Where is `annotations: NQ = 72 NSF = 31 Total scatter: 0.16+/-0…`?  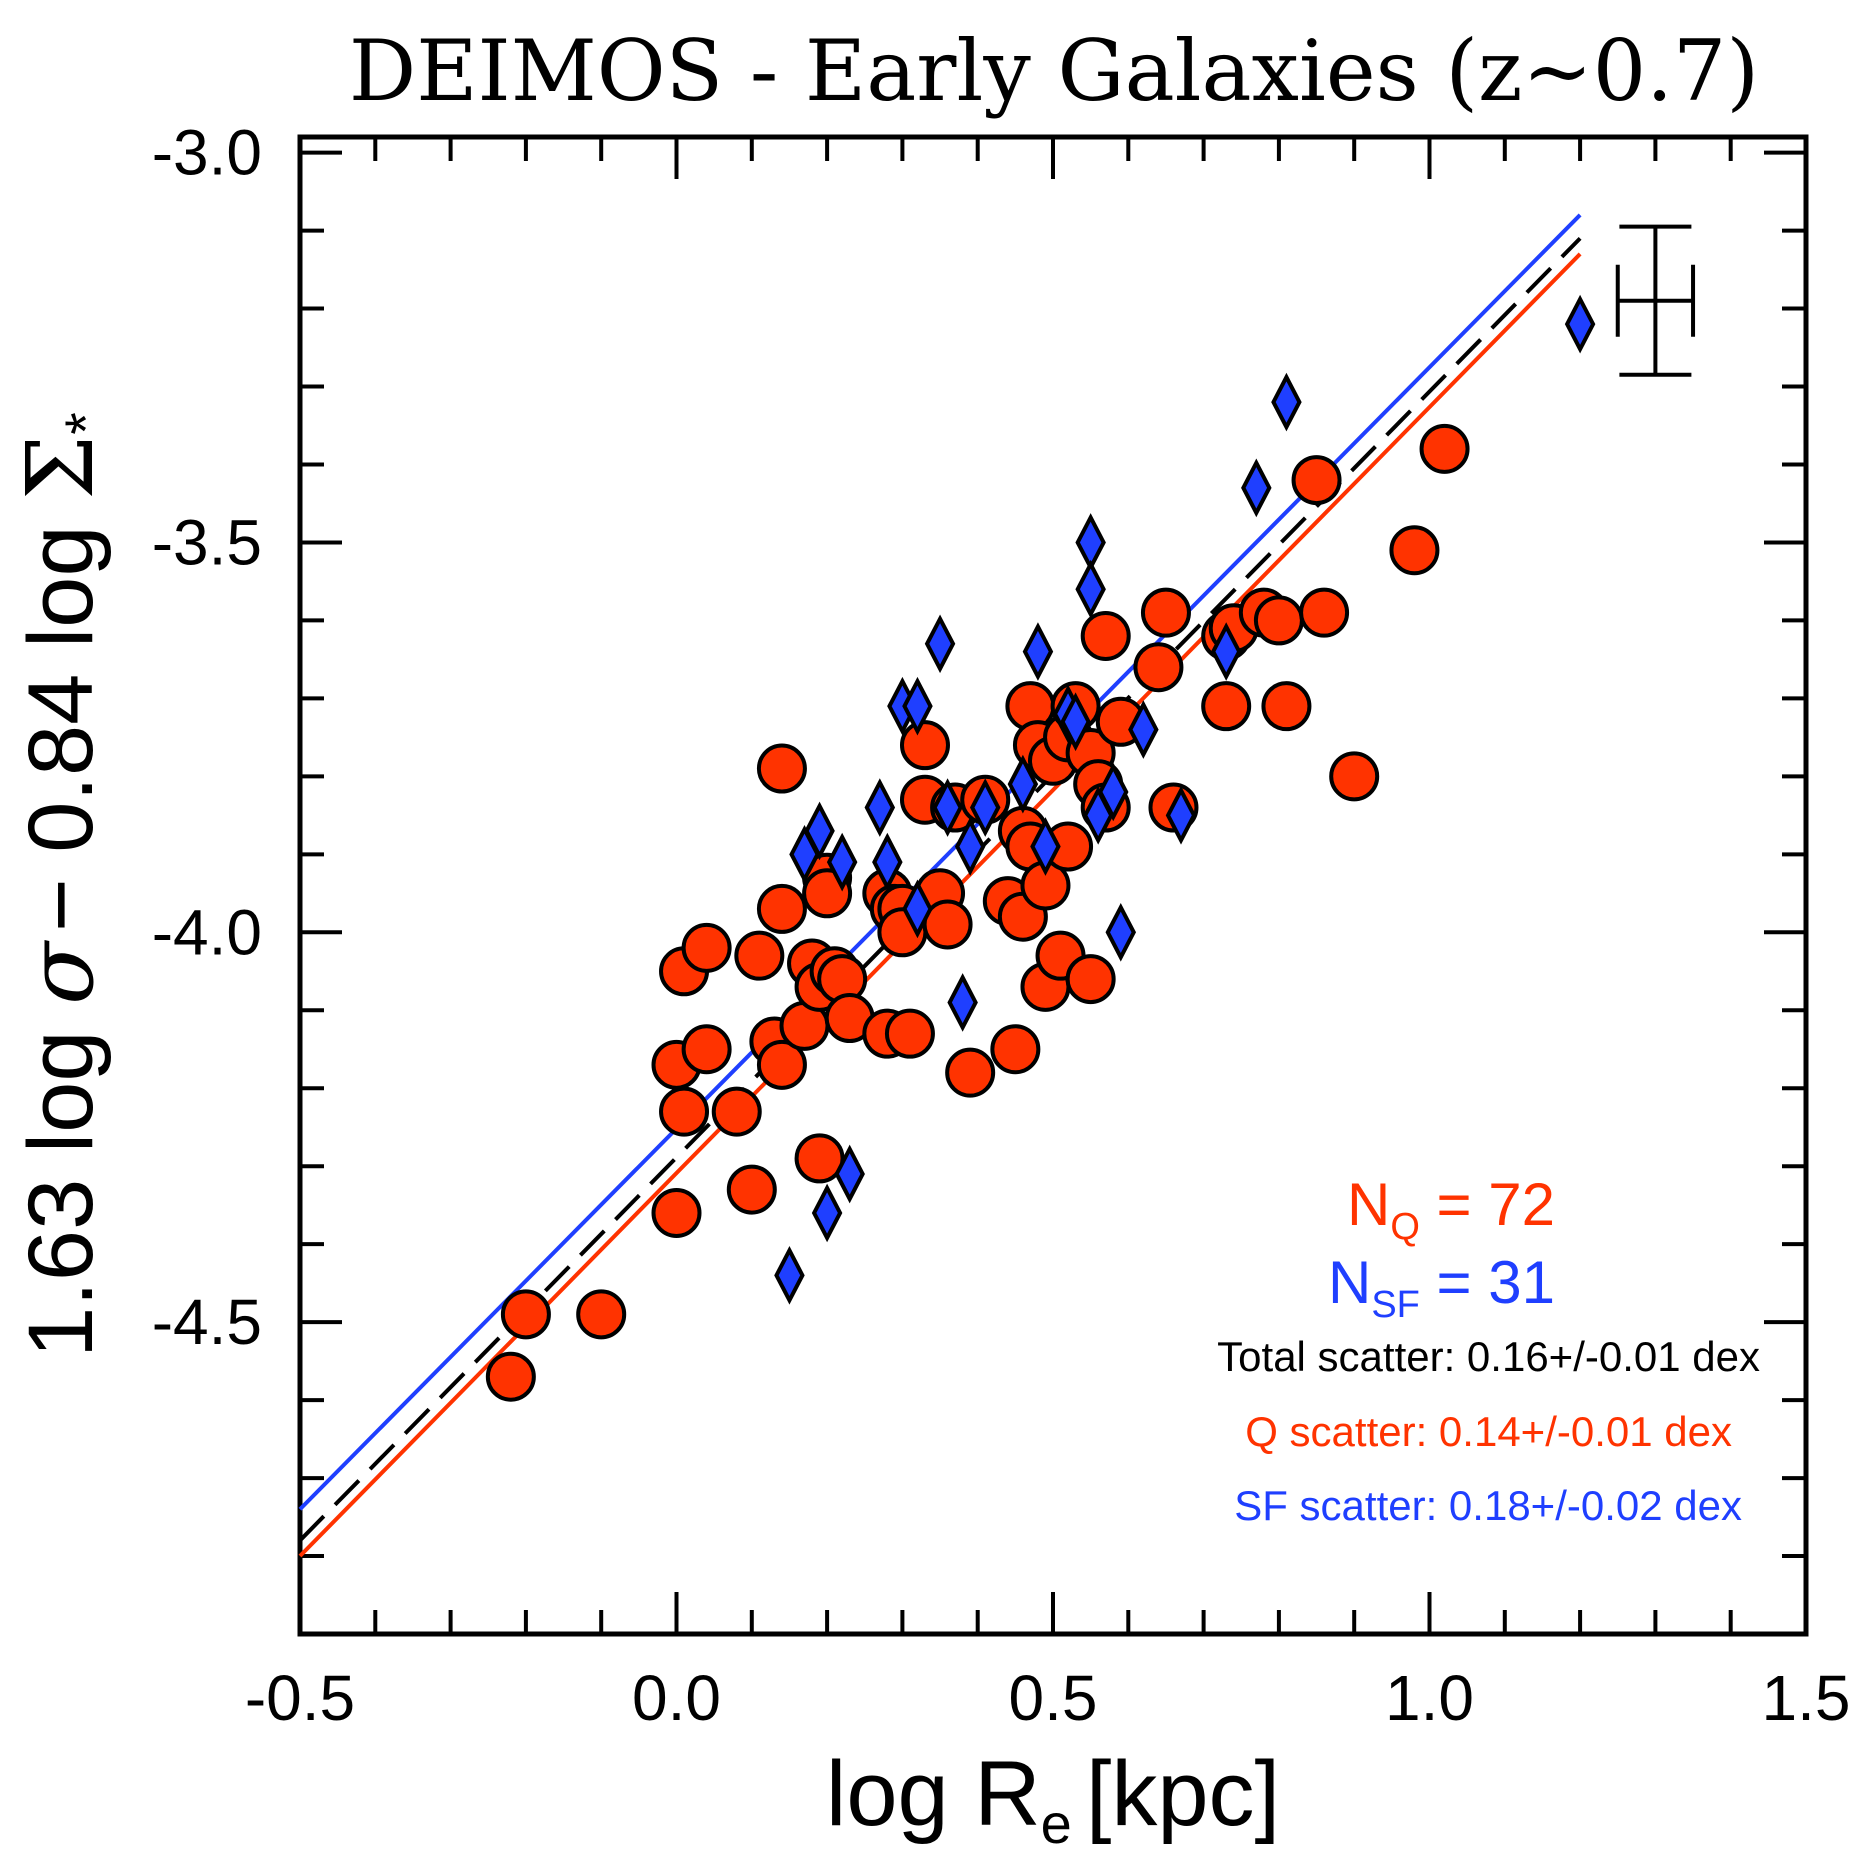 annotations: NQ = 72 NSF = 31 Total scatter: 0.16+/-0… is located at coordinates (1488, 1350).